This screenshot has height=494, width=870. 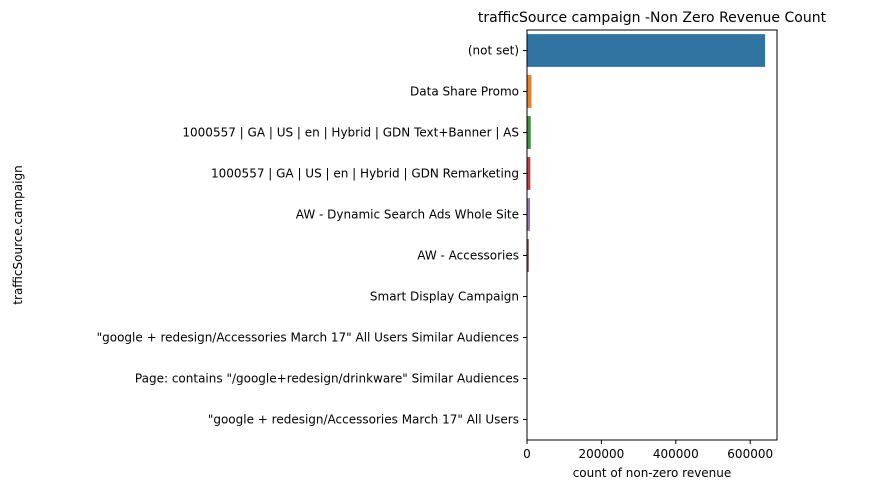 I want to click on y-axis-label: trafficSource.campaign, so click(x=18, y=234).